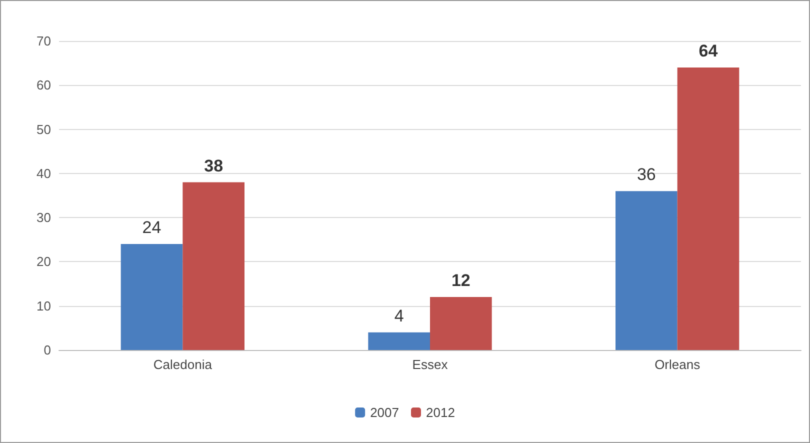  What do you see at coordinates (152, 228) in the screenshot?
I see `data-label: 24` at bounding box center [152, 228].